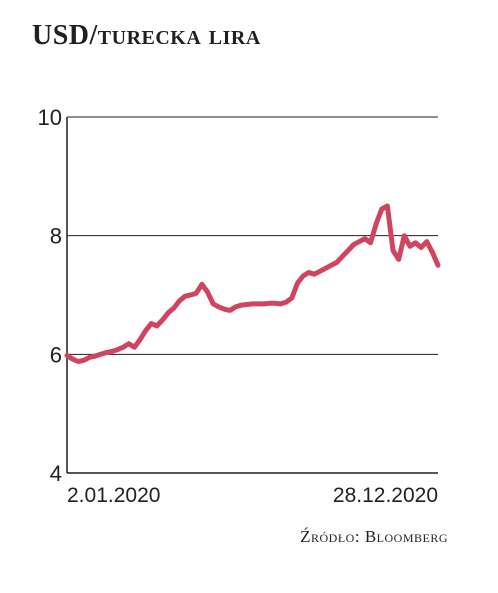 This screenshot has height=593, width=498. Describe the element at coordinates (252, 495) in the screenshot. I see `x-tick-labels: 2.01.2020 28.12.2020` at that location.